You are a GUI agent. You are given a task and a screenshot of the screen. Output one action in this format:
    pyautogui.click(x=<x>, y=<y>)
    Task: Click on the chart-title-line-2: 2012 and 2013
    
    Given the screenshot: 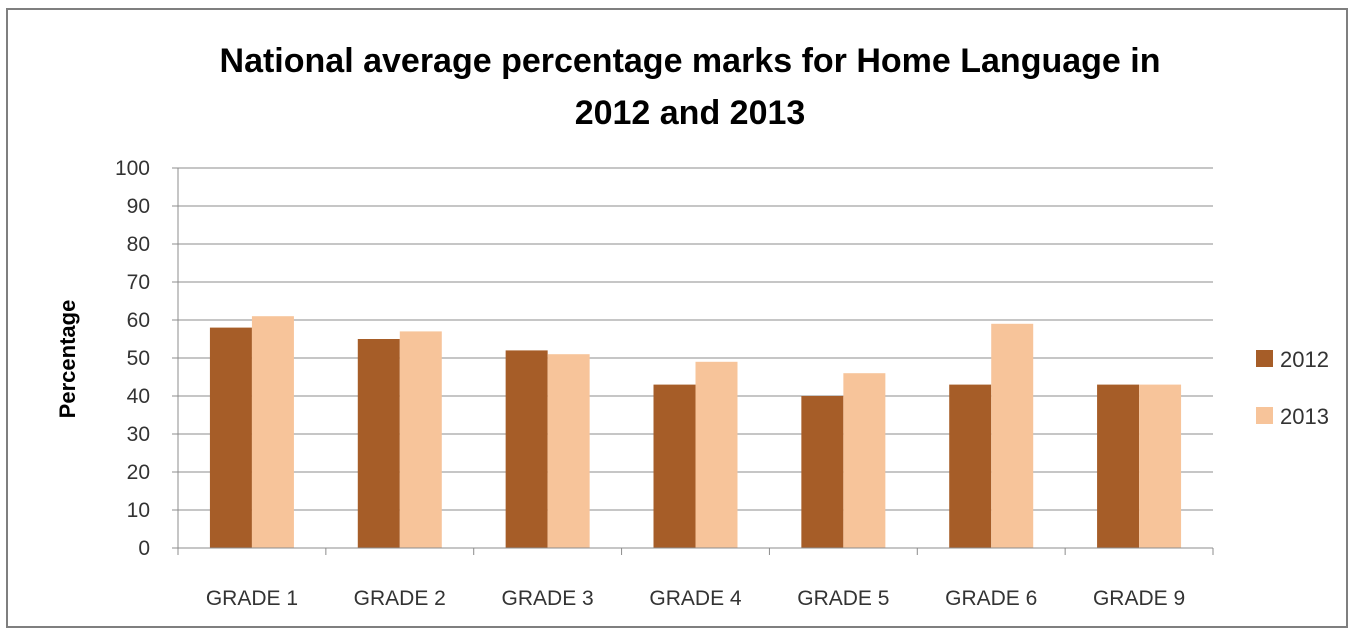 What is the action you would take?
    pyautogui.click(x=690, y=113)
    